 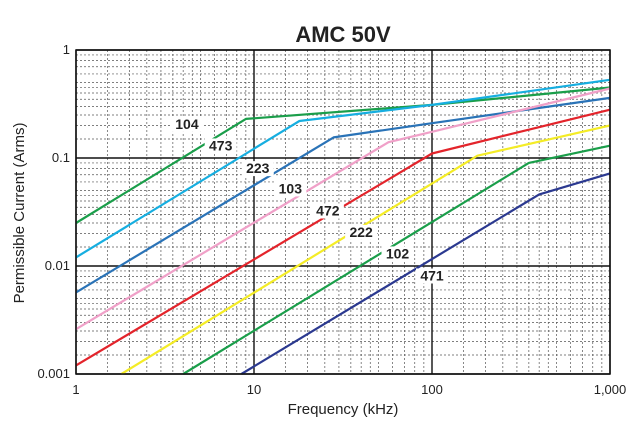 I want to click on series-label-471: 471, so click(x=432, y=275).